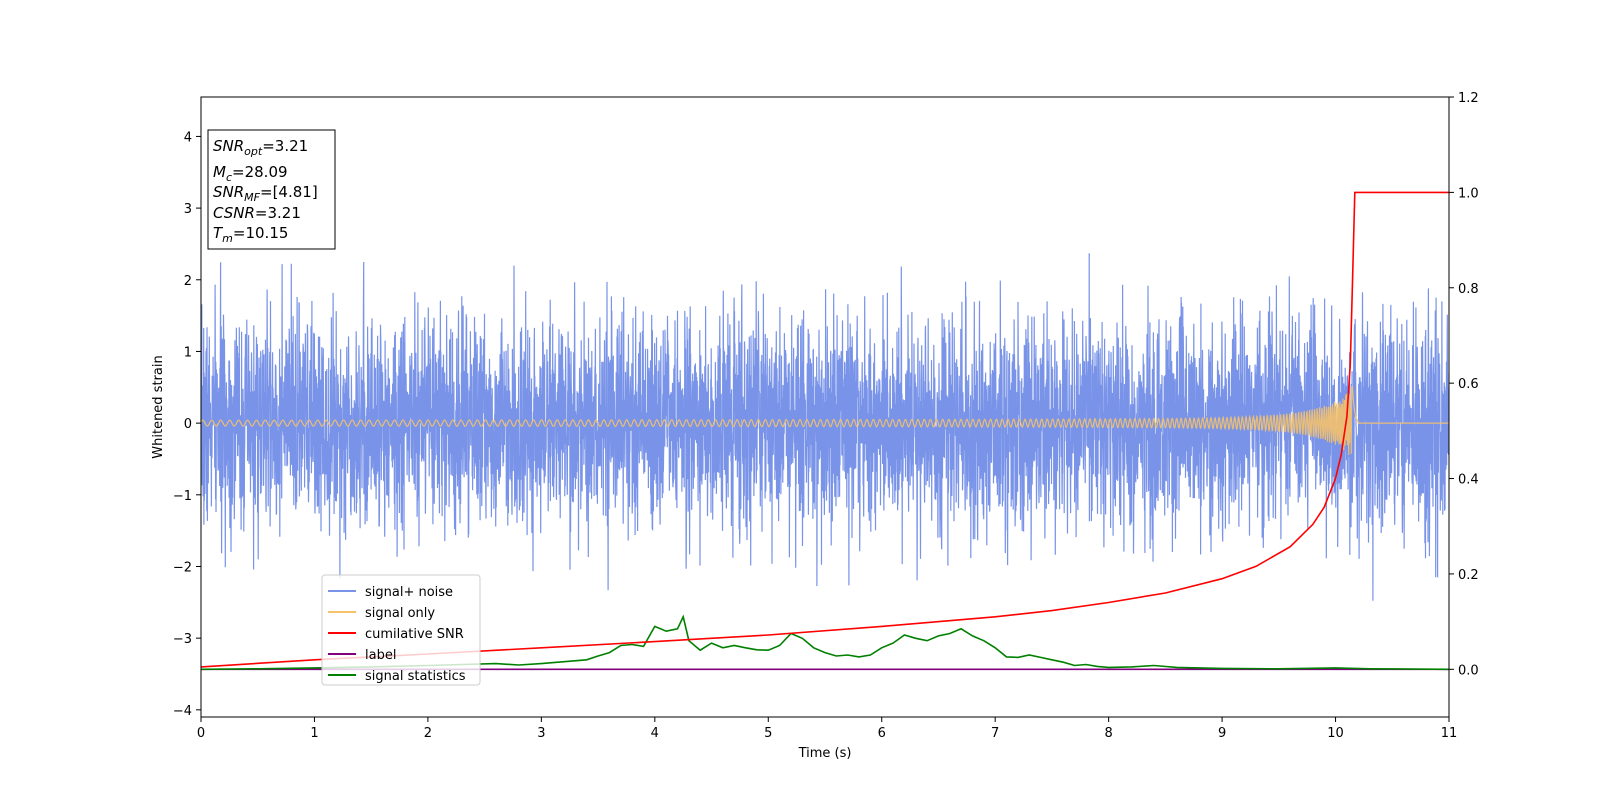  Describe the element at coordinates (541, 733) in the screenshot. I see `x-tick-label: 3` at that location.